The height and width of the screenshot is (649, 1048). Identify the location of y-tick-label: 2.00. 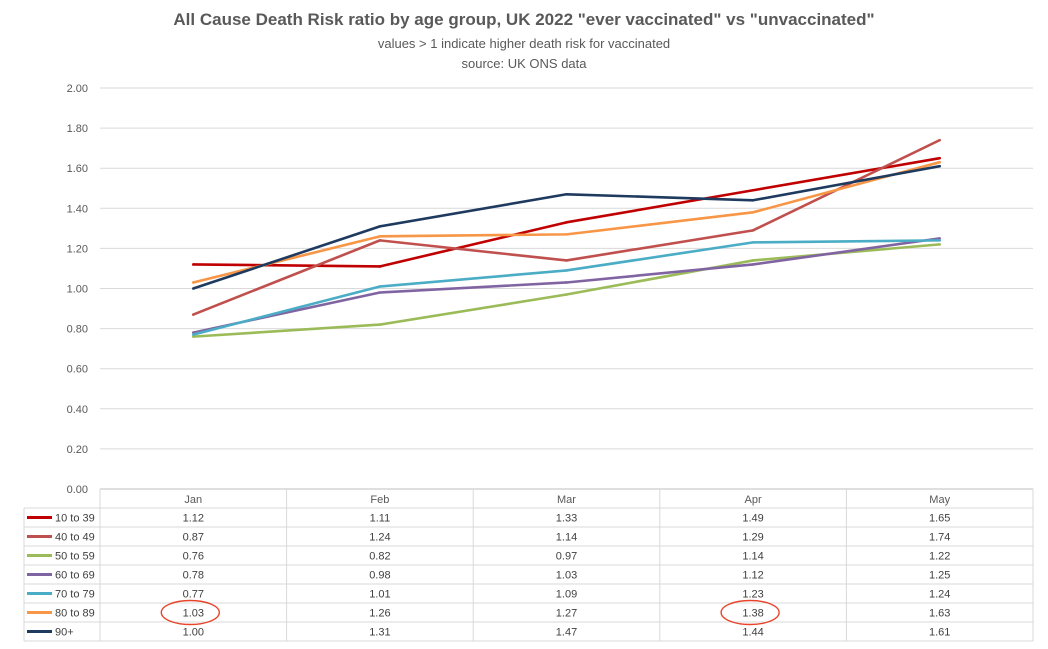
(77, 89).